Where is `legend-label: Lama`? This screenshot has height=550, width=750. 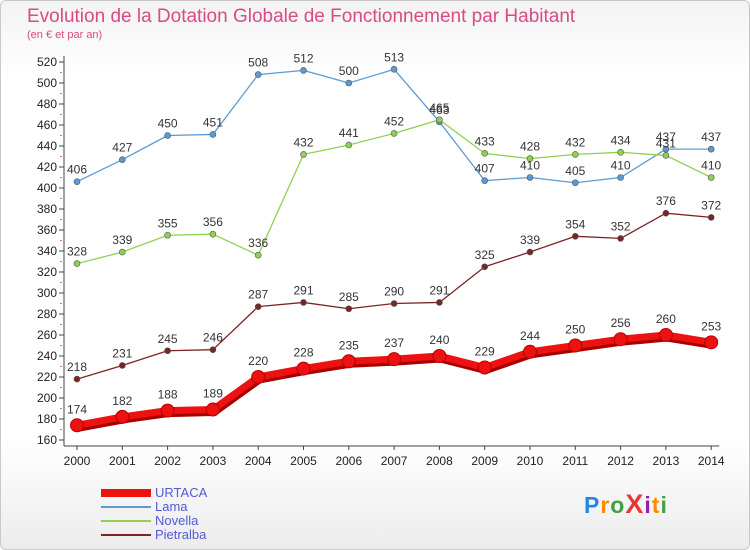 legend-label: Lama is located at coordinates (171, 506).